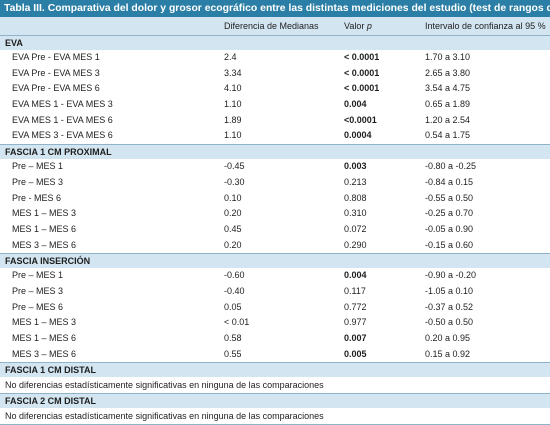 The image size is (550, 425). I want to click on confidence-interval: 0.20 a 0.95, so click(448, 338).